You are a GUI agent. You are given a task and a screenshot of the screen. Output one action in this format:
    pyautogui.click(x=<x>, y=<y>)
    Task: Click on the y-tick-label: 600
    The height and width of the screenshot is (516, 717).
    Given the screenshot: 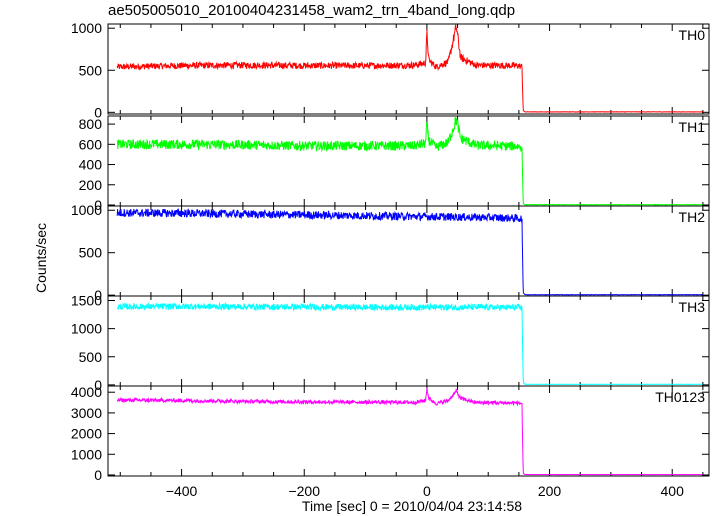 What is the action you would take?
    pyautogui.click(x=91, y=144)
    